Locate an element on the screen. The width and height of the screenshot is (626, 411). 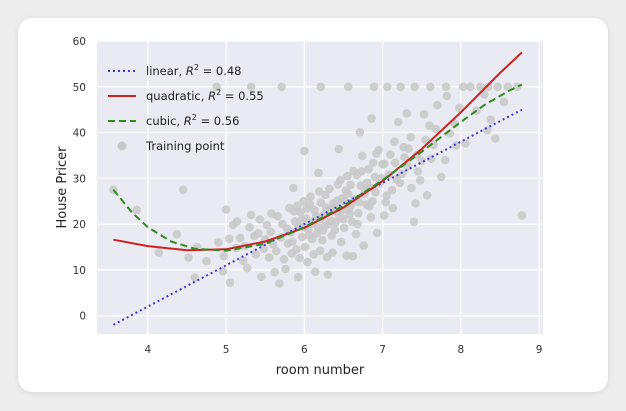
x-axis-label: room number is located at coordinates (320, 370).